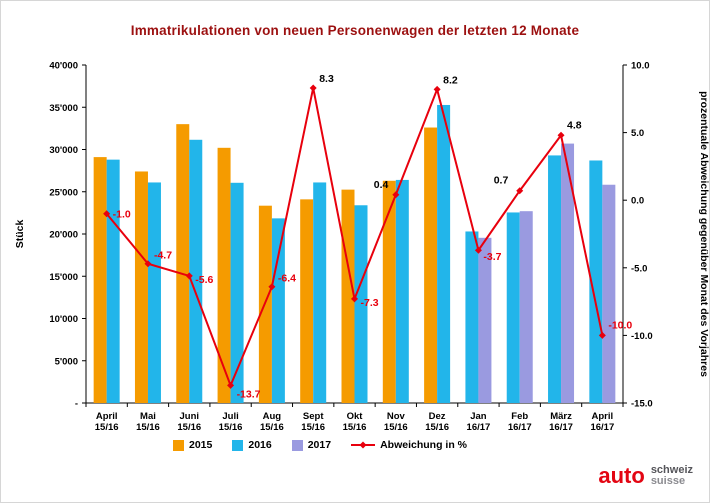 This screenshot has height=503, width=710. What do you see at coordinates (107, 422) in the screenshot?
I see `x-label-0: April 15/16` at bounding box center [107, 422].